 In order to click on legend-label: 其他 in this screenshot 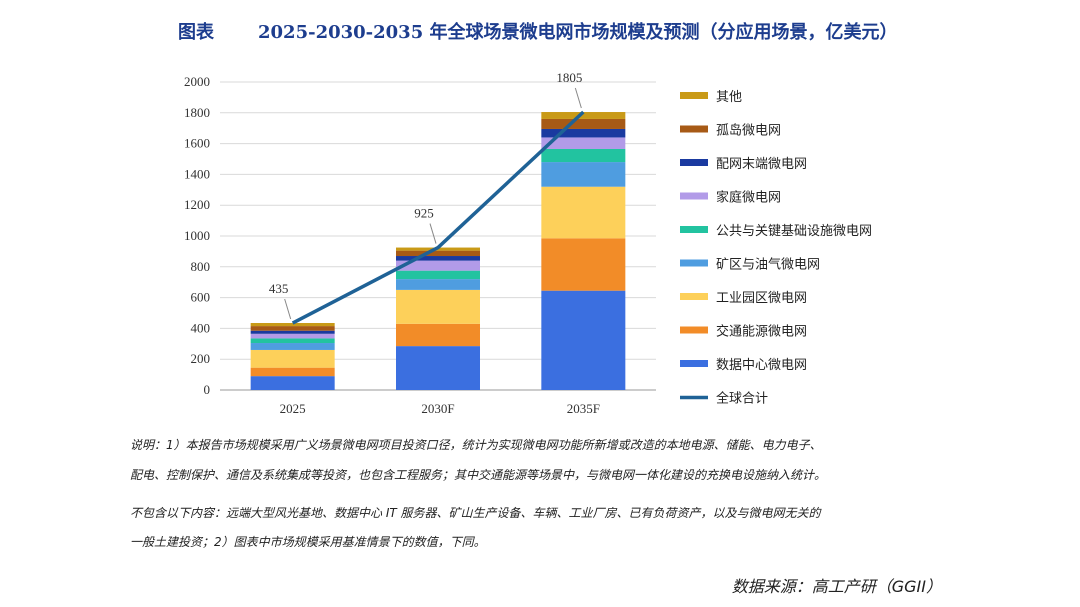, I will do `click(729, 97)`.